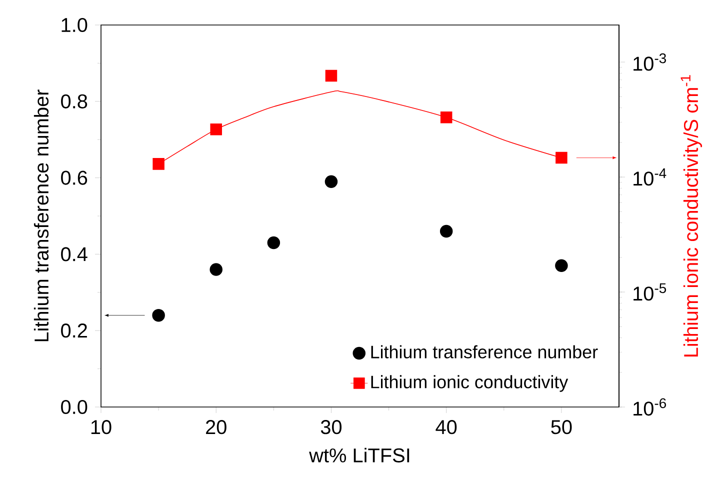  What do you see at coordinates (561, 427) in the screenshot?
I see `x-tick-label: 50` at bounding box center [561, 427].